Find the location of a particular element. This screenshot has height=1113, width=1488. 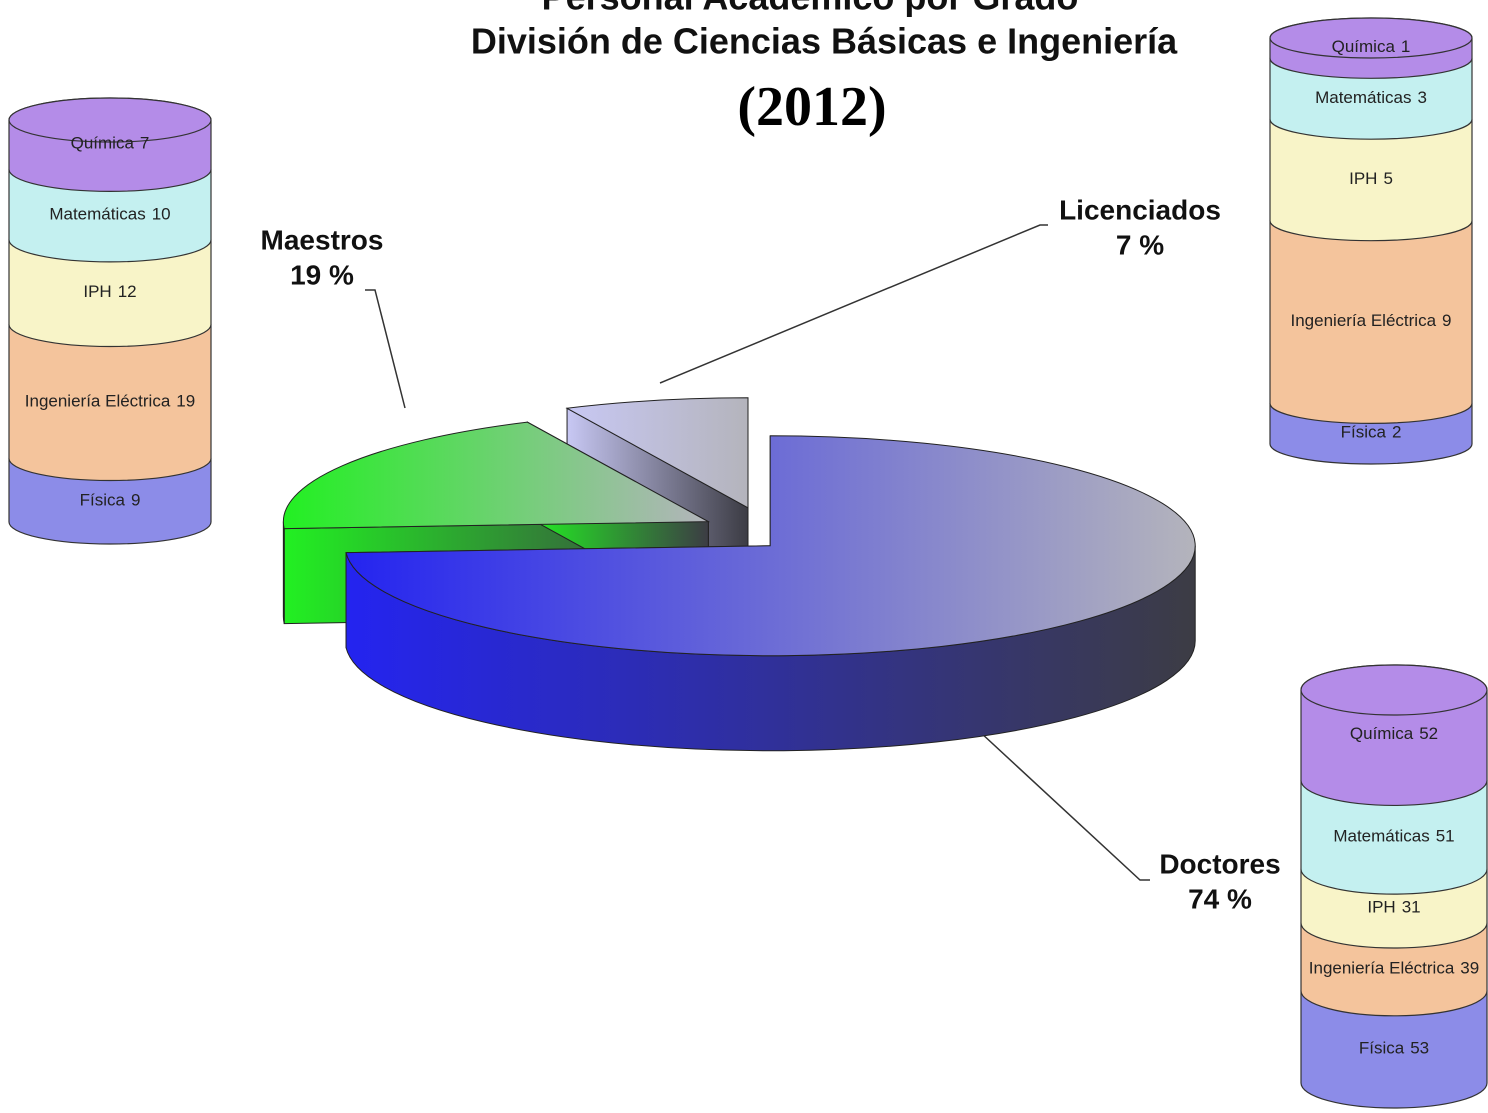

slice-label: Doctores is located at coordinates (1219, 863).